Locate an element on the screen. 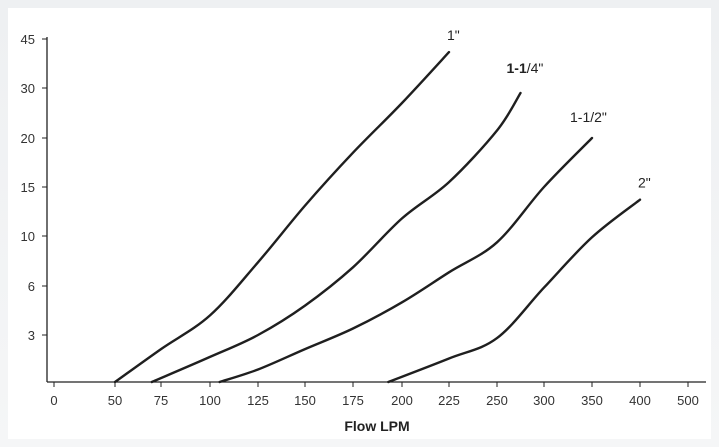 The image size is (719, 447). x-axis-title: Flow LPM is located at coordinates (376, 426).